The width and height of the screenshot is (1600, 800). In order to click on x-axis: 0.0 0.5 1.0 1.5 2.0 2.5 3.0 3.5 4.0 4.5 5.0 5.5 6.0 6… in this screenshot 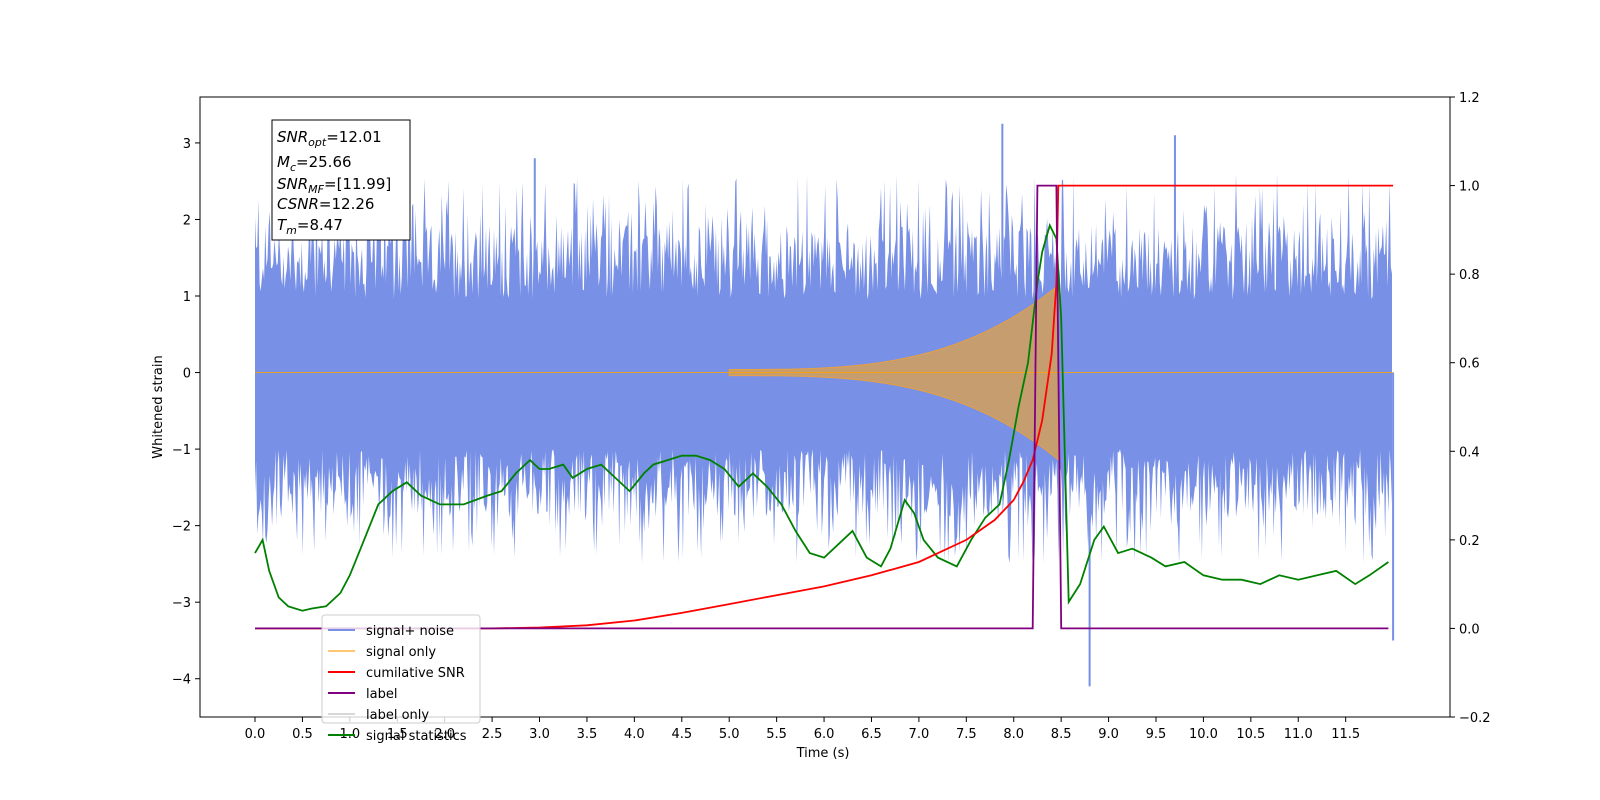, I will do `click(802, 729)`.